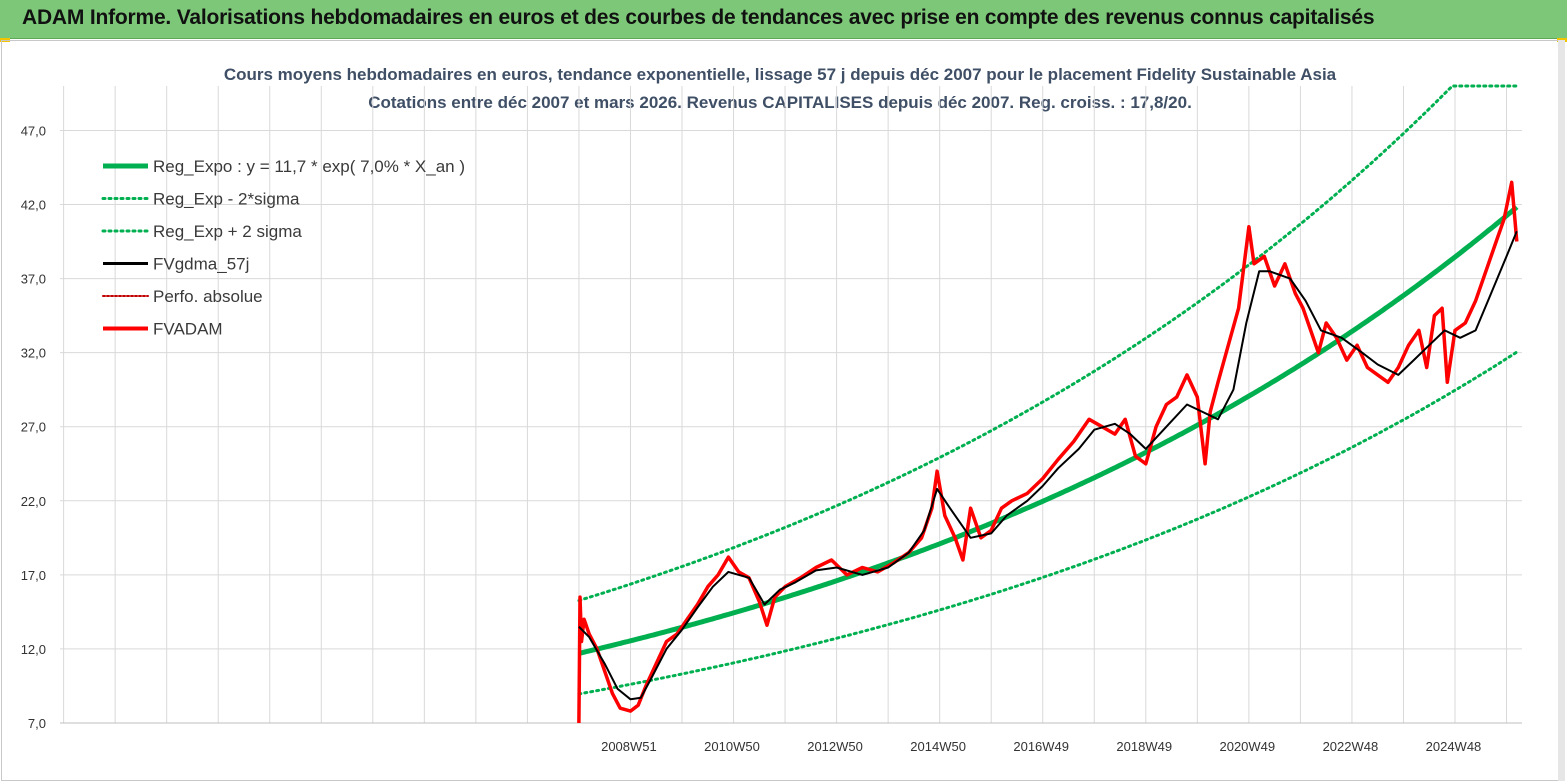  Describe the element at coordinates (938, 746) in the screenshot. I see `x-tick-label: 2014W50` at that location.